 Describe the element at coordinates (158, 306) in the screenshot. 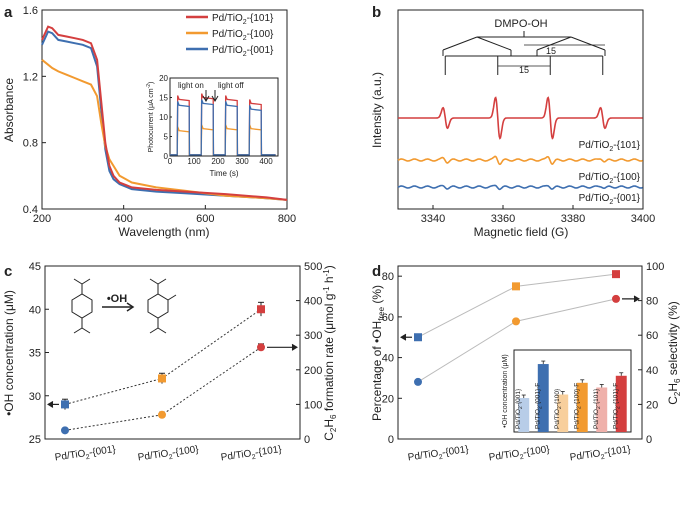

I see `benzene-ring-right-icon` at that location.